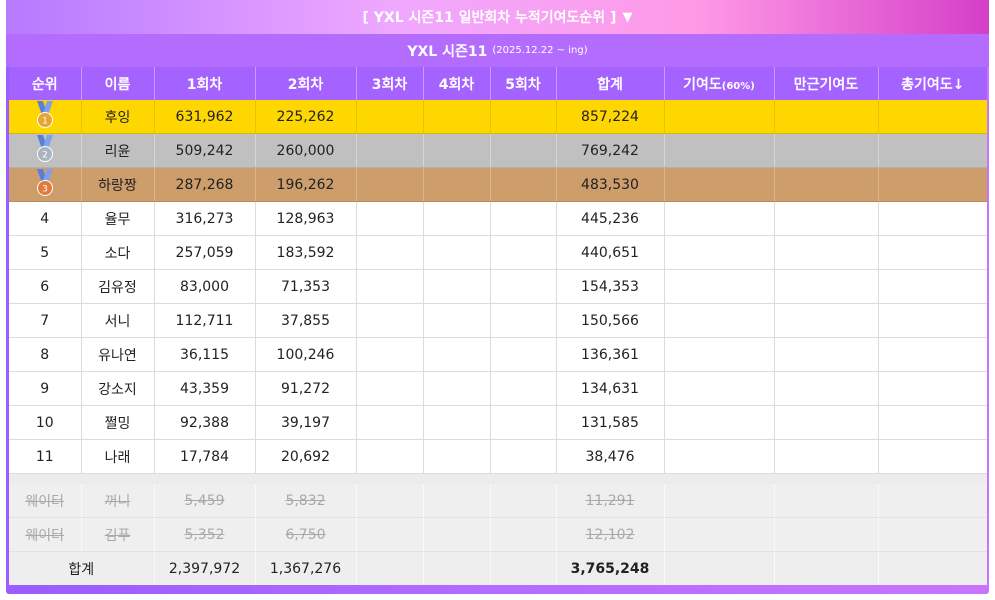  What do you see at coordinates (610, 218) in the screenshot?
I see `cell-sum: 445,236` at bounding box center [610, 218].